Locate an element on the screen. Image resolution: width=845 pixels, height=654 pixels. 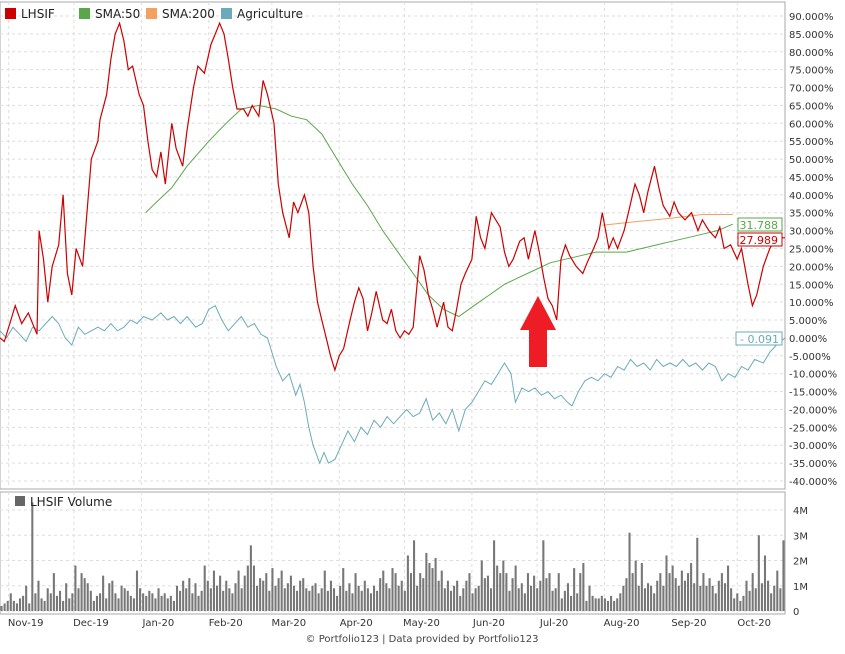
legend: LHSIF SMA:50 SMA:200 Agriculture is located at coordinates (154, 14).